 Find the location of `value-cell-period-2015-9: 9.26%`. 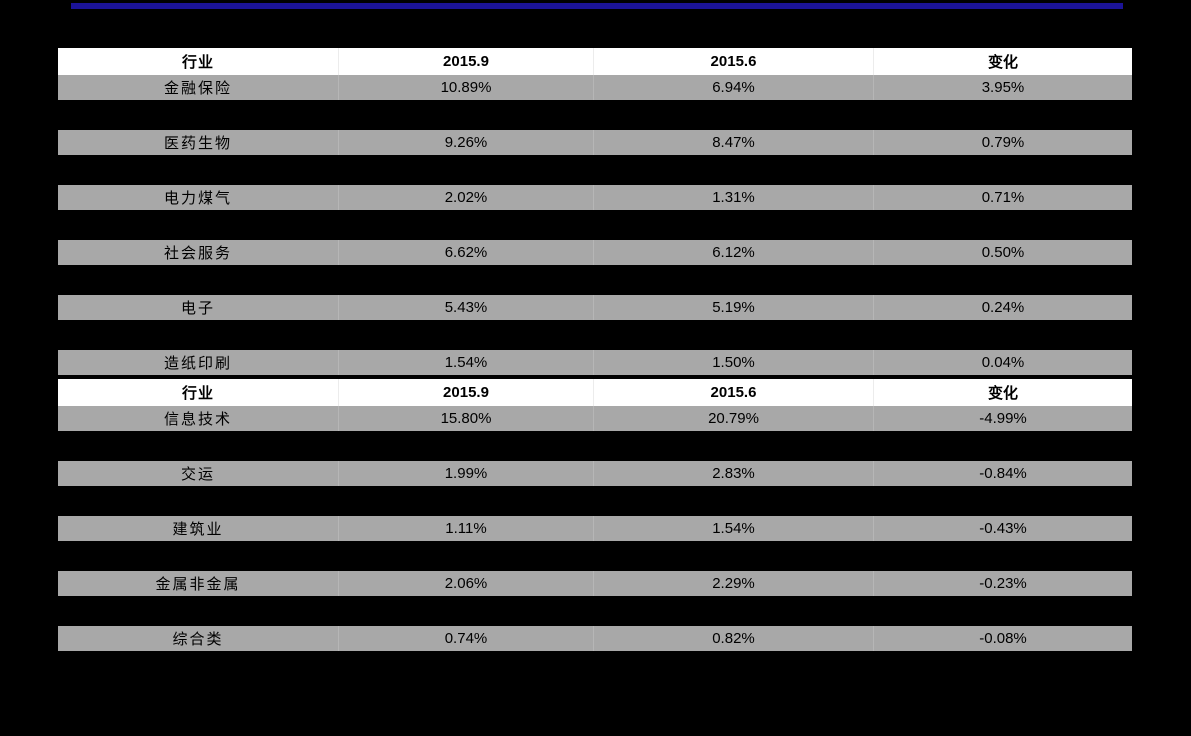

value-cell-period-2015-9: 9.26% is located at coordinates (465, 142).